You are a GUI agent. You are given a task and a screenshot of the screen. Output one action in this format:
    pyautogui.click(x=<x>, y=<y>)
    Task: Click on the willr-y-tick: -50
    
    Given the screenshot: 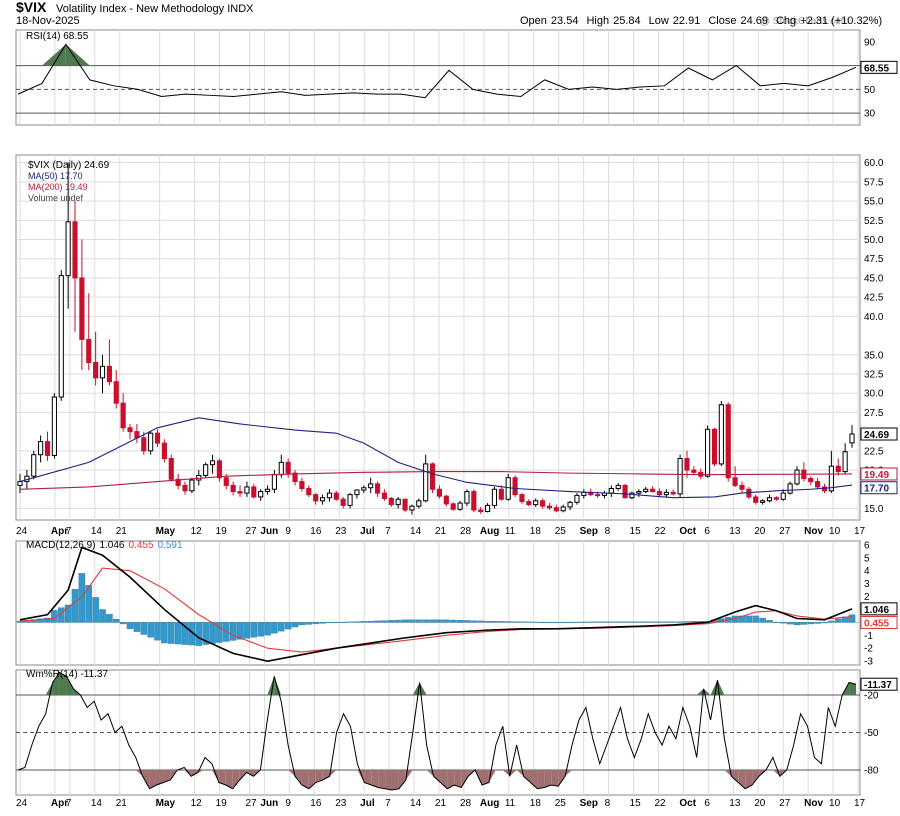 What is the action you would take?
    pyautogui.click(x=871, y=733)
    